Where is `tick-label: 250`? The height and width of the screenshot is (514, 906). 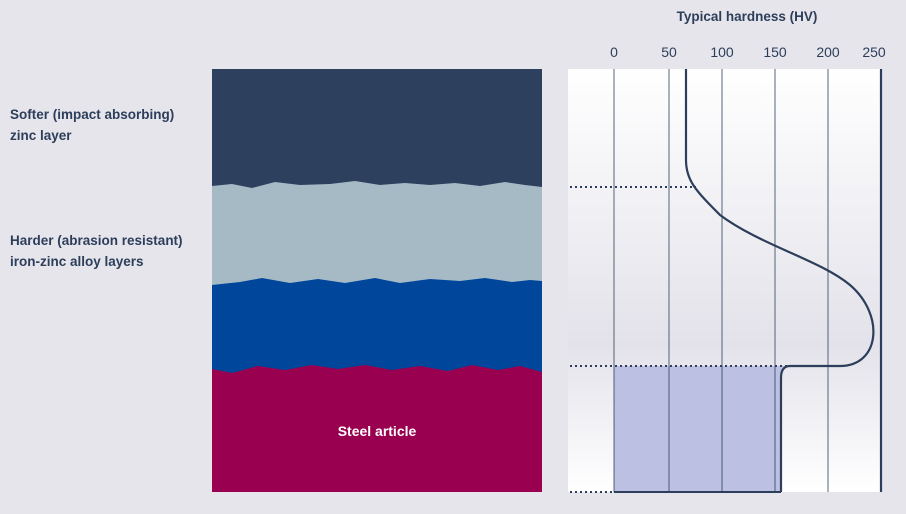 tick-label: 250 is located at coordinates (874, 52).